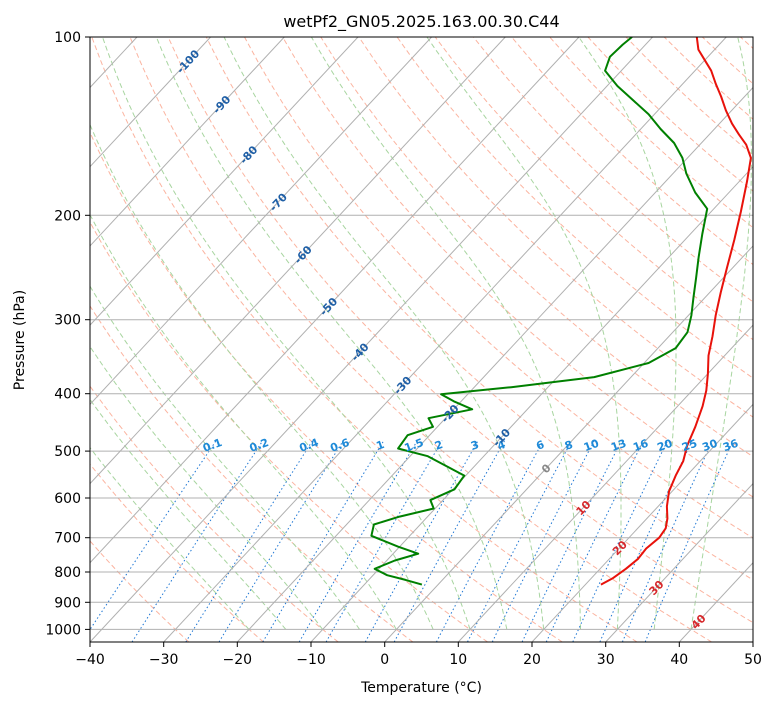 The image size is (775, 708). I want to click on chart-title: wetPf2_GN05.2025.163.00.30.C44, so click(421, 22).